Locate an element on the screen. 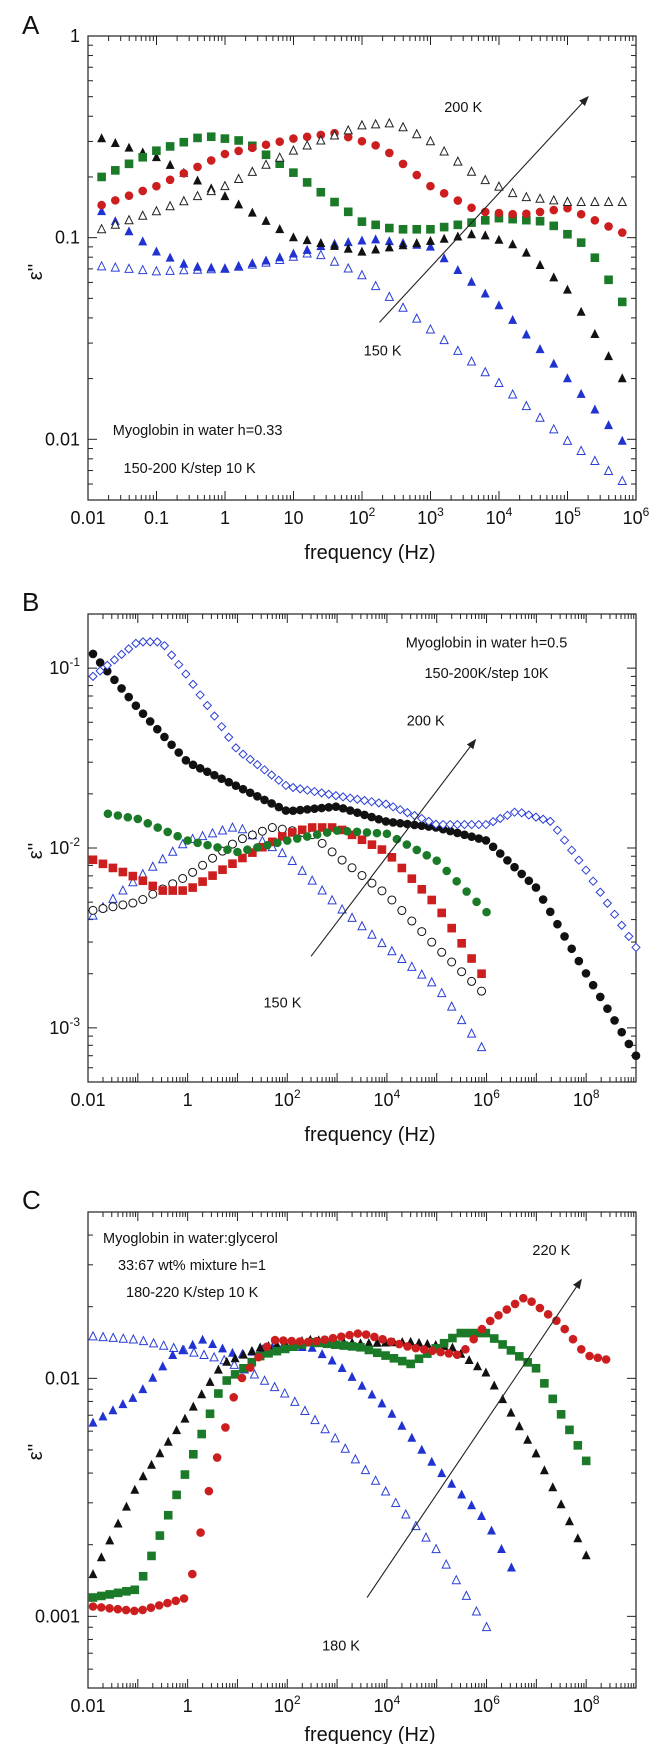  panel-b-x-tick-label: 0.01 is located at coordinates (87, 1100).